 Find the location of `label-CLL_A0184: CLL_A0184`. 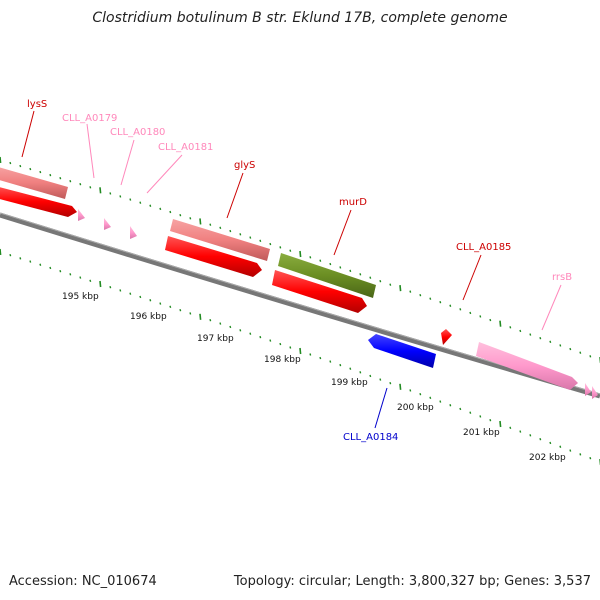

label-CLL_A0184: CLL_A0184 is located at coordinates (370, 437).